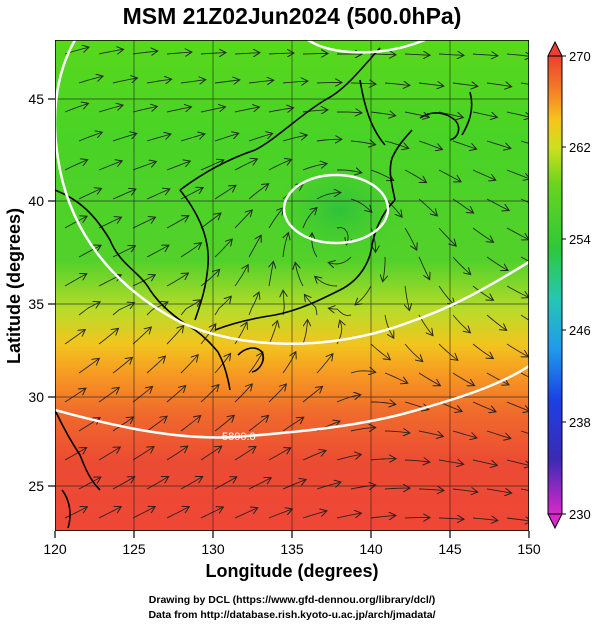  I want to click on y-axis-title: Latitude (degrees), so click(14, 286).